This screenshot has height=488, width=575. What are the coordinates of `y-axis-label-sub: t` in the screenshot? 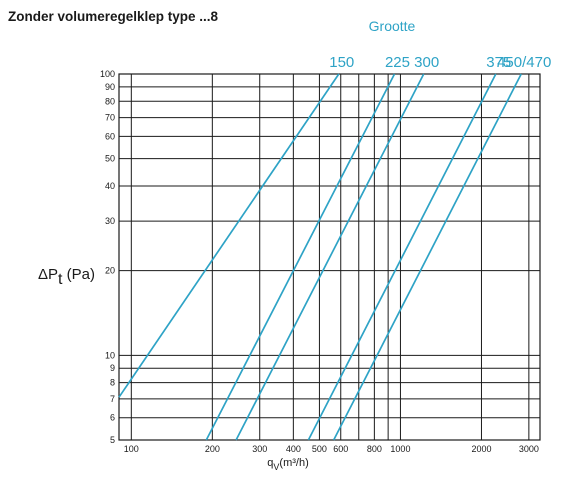 It's located at (60, 279).